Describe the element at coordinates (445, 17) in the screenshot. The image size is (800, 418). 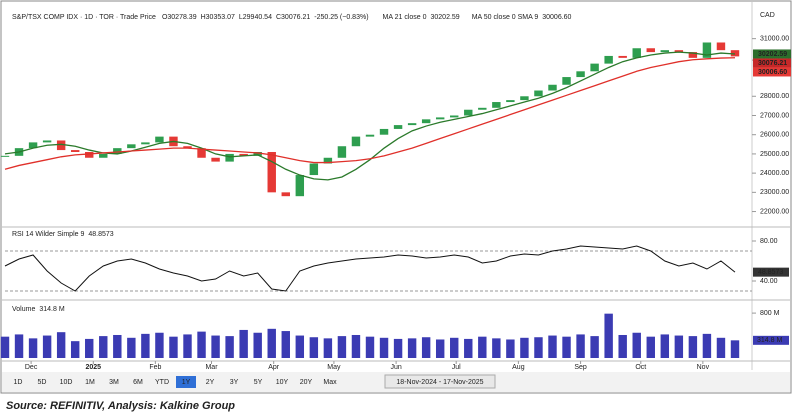
I see `header-text: 30202.59` at that location.